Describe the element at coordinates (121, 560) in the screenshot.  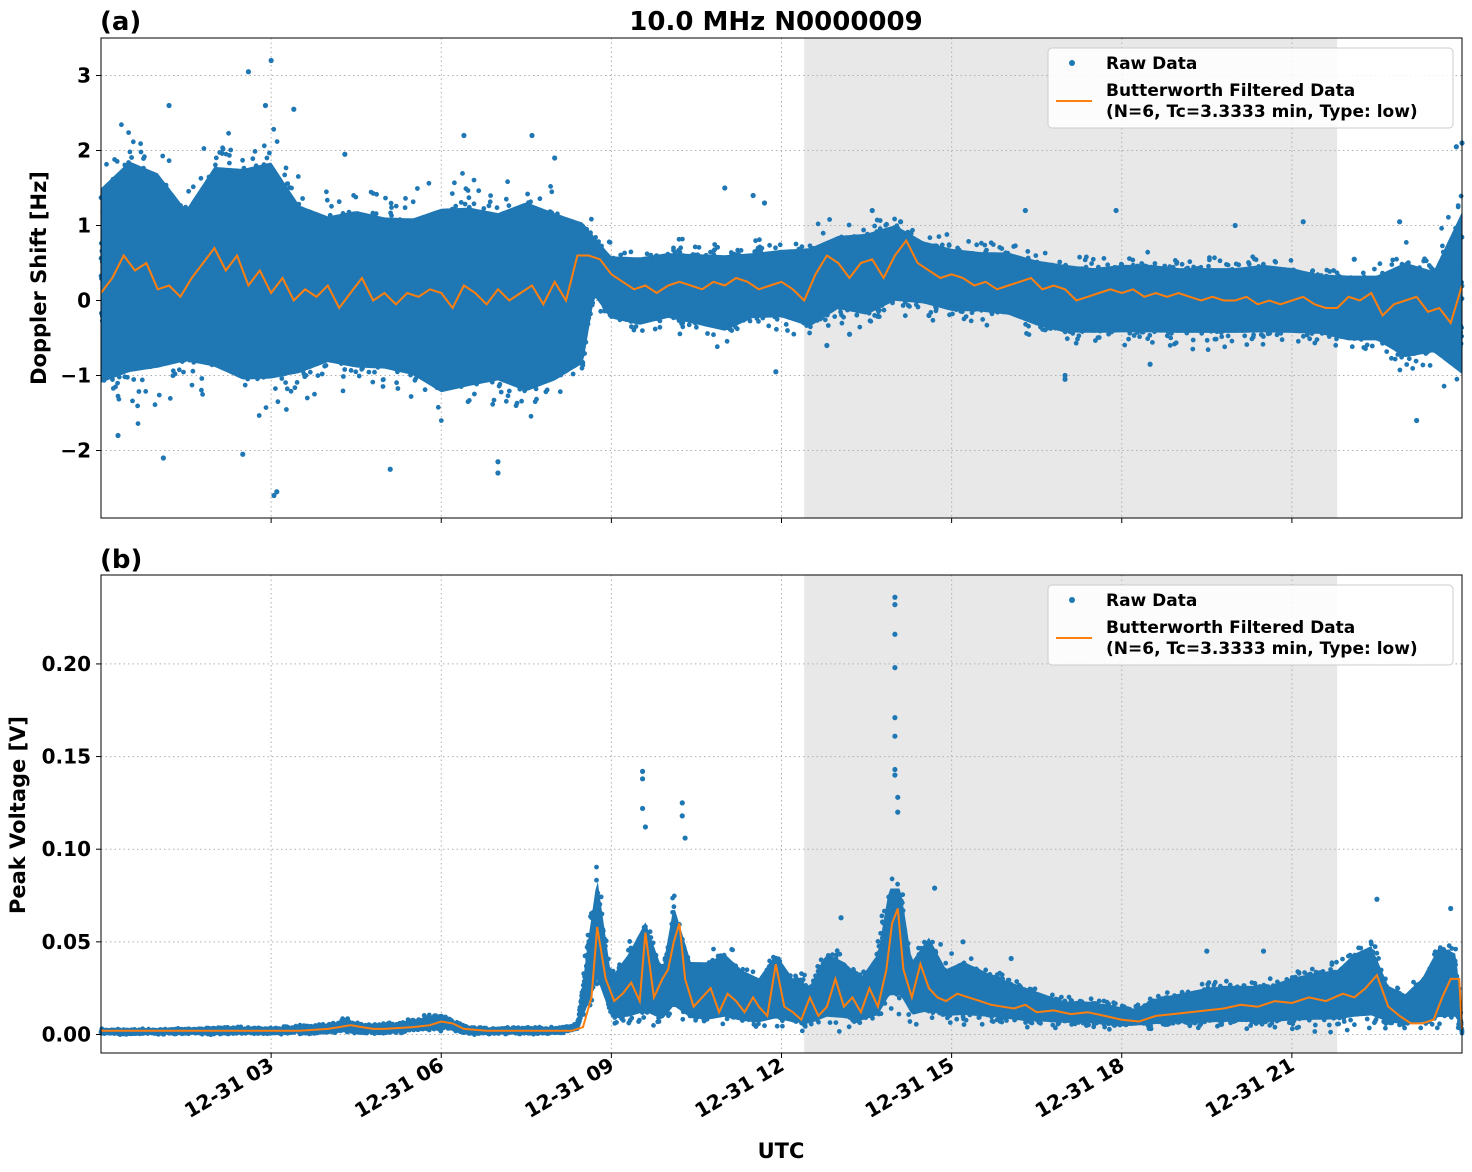
I see `panel-label-b: (b)` at that location.